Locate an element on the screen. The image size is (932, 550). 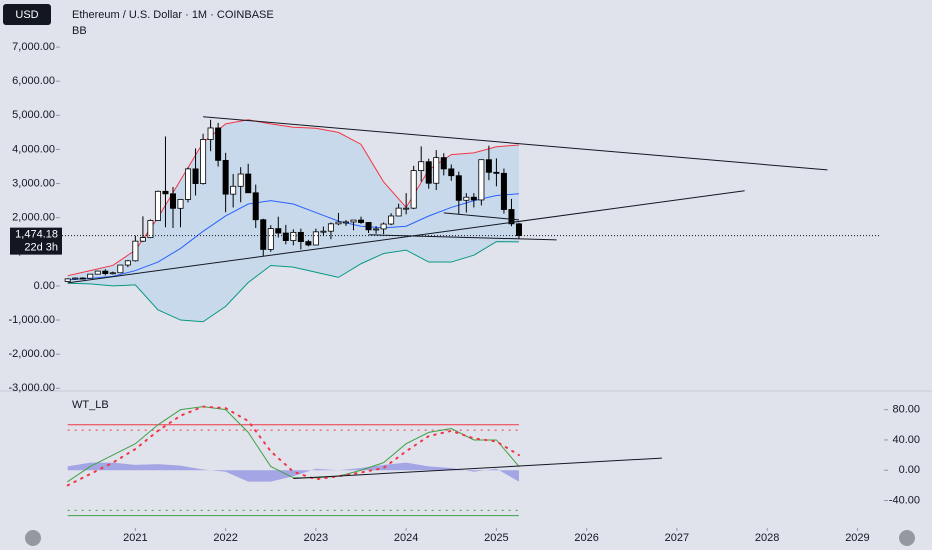
indicator-label: BB is located at coordinates (79, 31).